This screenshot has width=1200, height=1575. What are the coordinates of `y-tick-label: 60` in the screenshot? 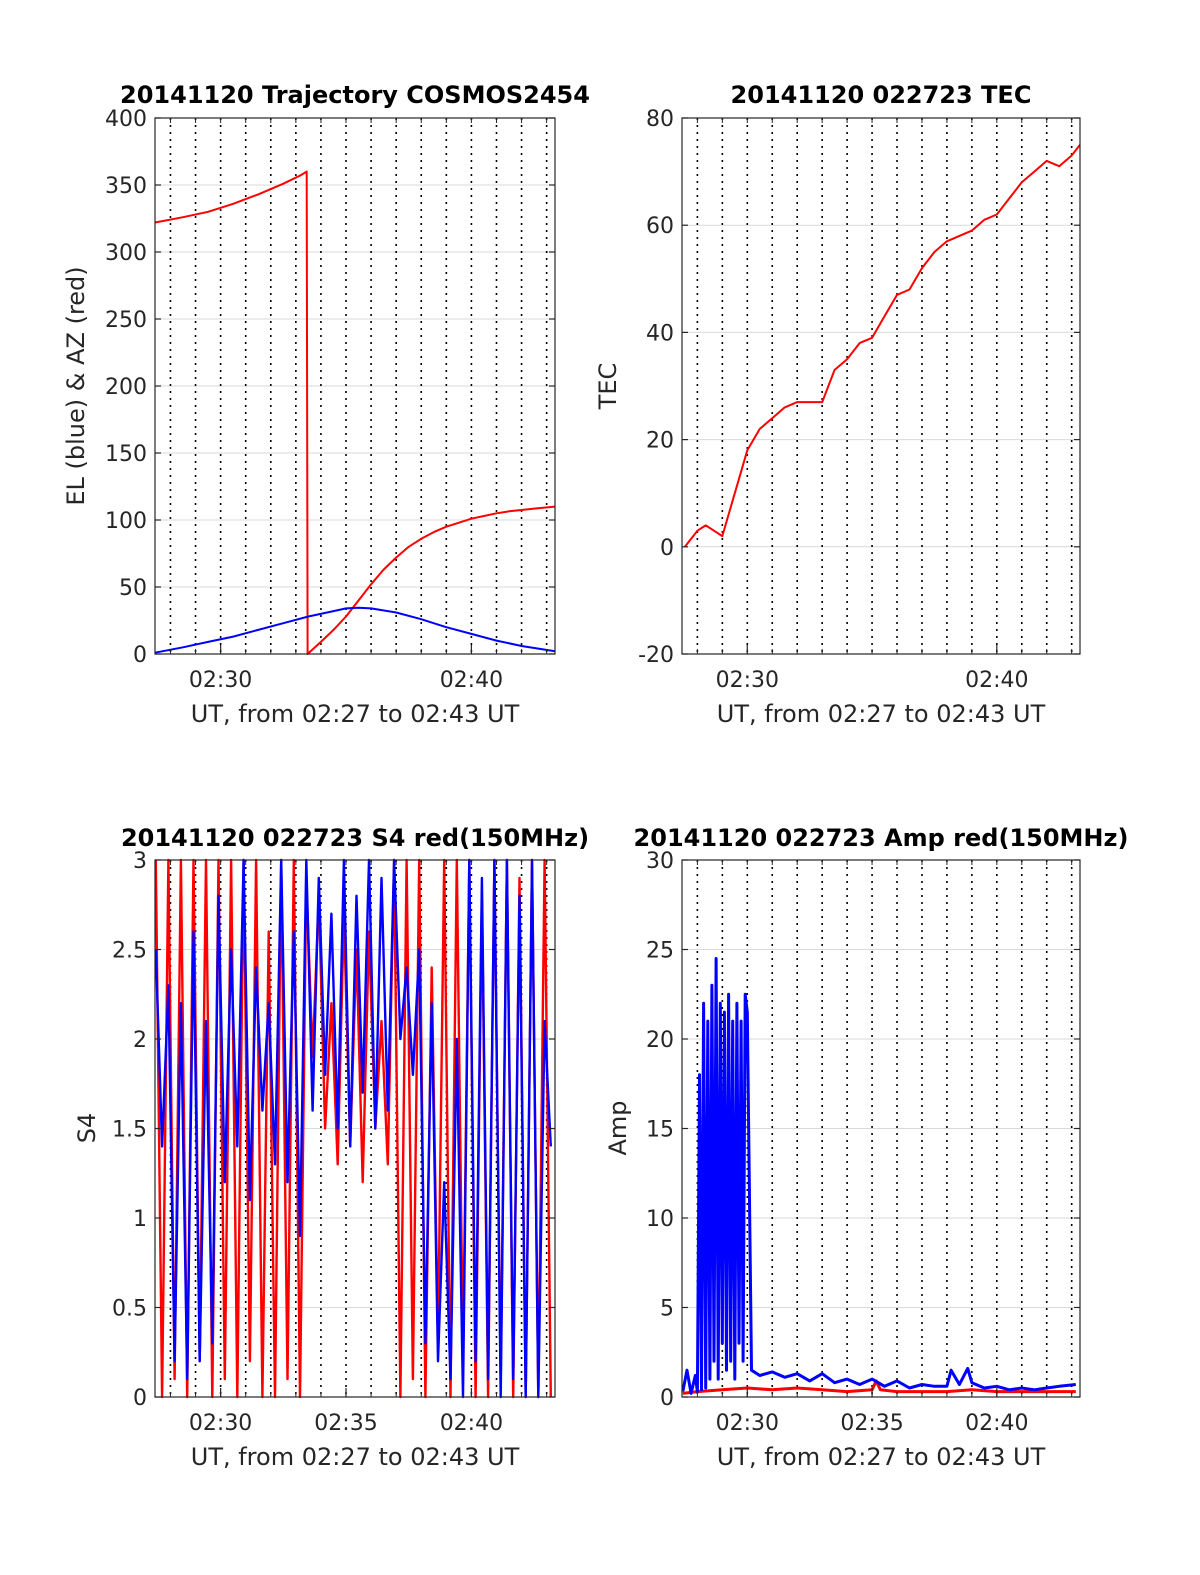 It's located at (660, 226).